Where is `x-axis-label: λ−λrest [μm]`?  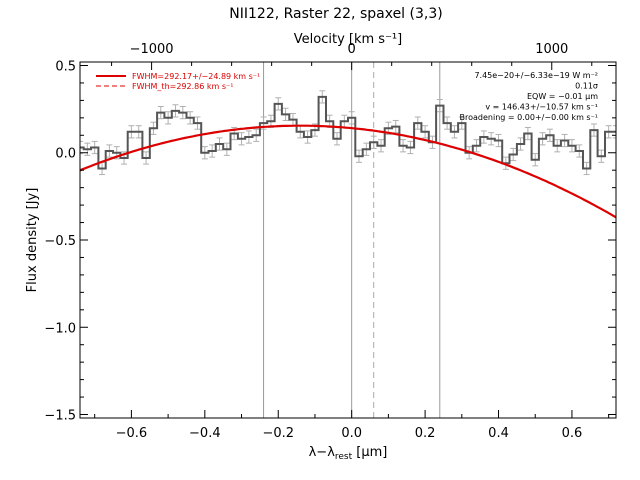 x-axis-label: λ−λrest [μm] is located at coordinates (348, 453).